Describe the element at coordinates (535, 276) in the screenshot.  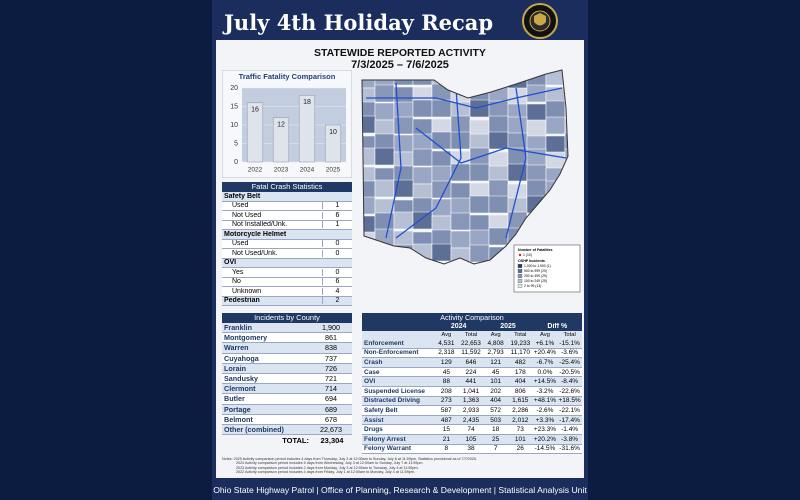
I see `legend-range: 250 to 499 (29)` at that location.